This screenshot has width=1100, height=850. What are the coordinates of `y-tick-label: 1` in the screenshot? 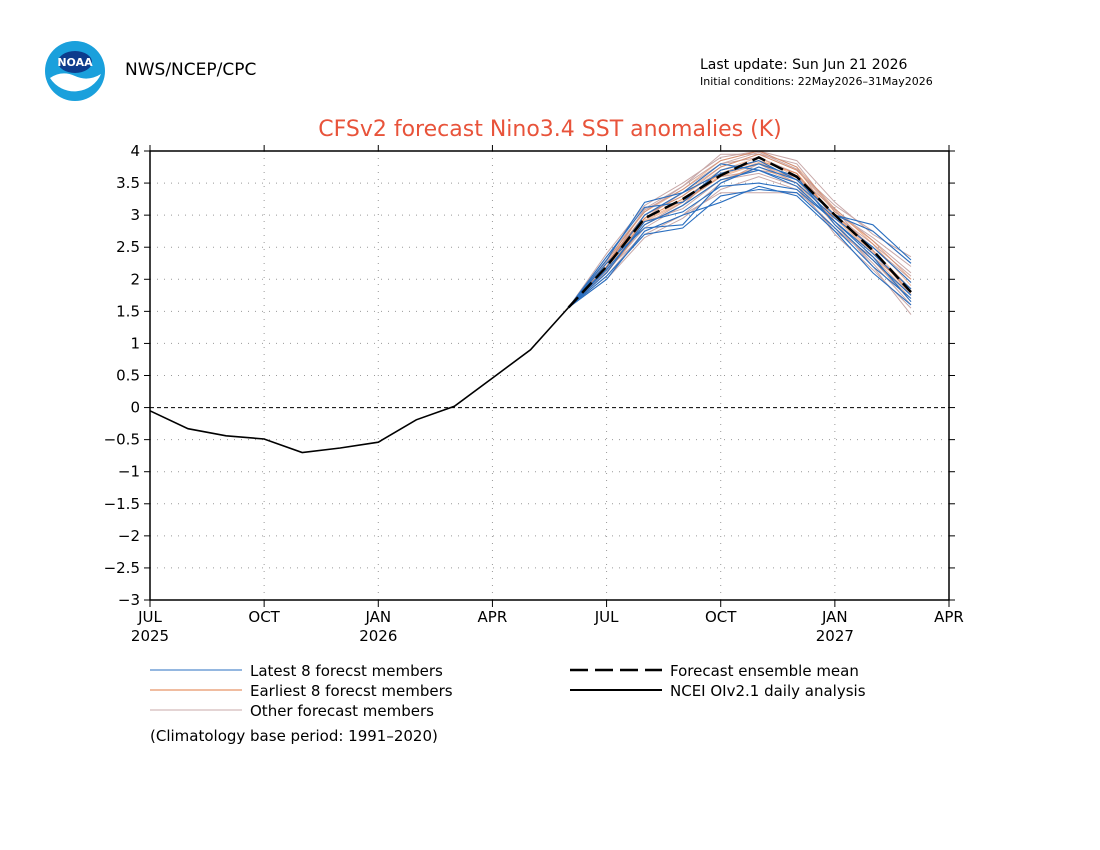 It's located at (135, 343).